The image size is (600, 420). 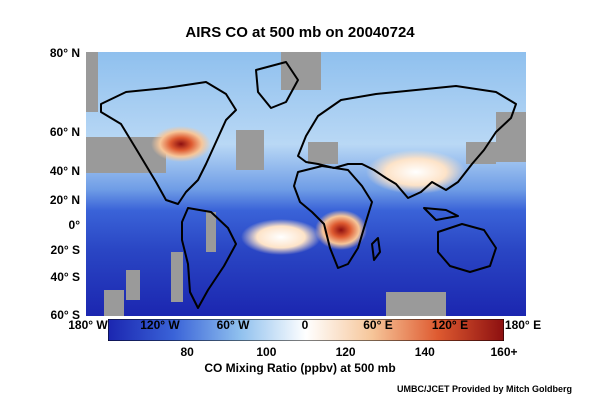 What do you see at coordinates (160, 325) in the screenshot?
I see `lon-label-120w: 120° W` at bounding box center [160, 325].